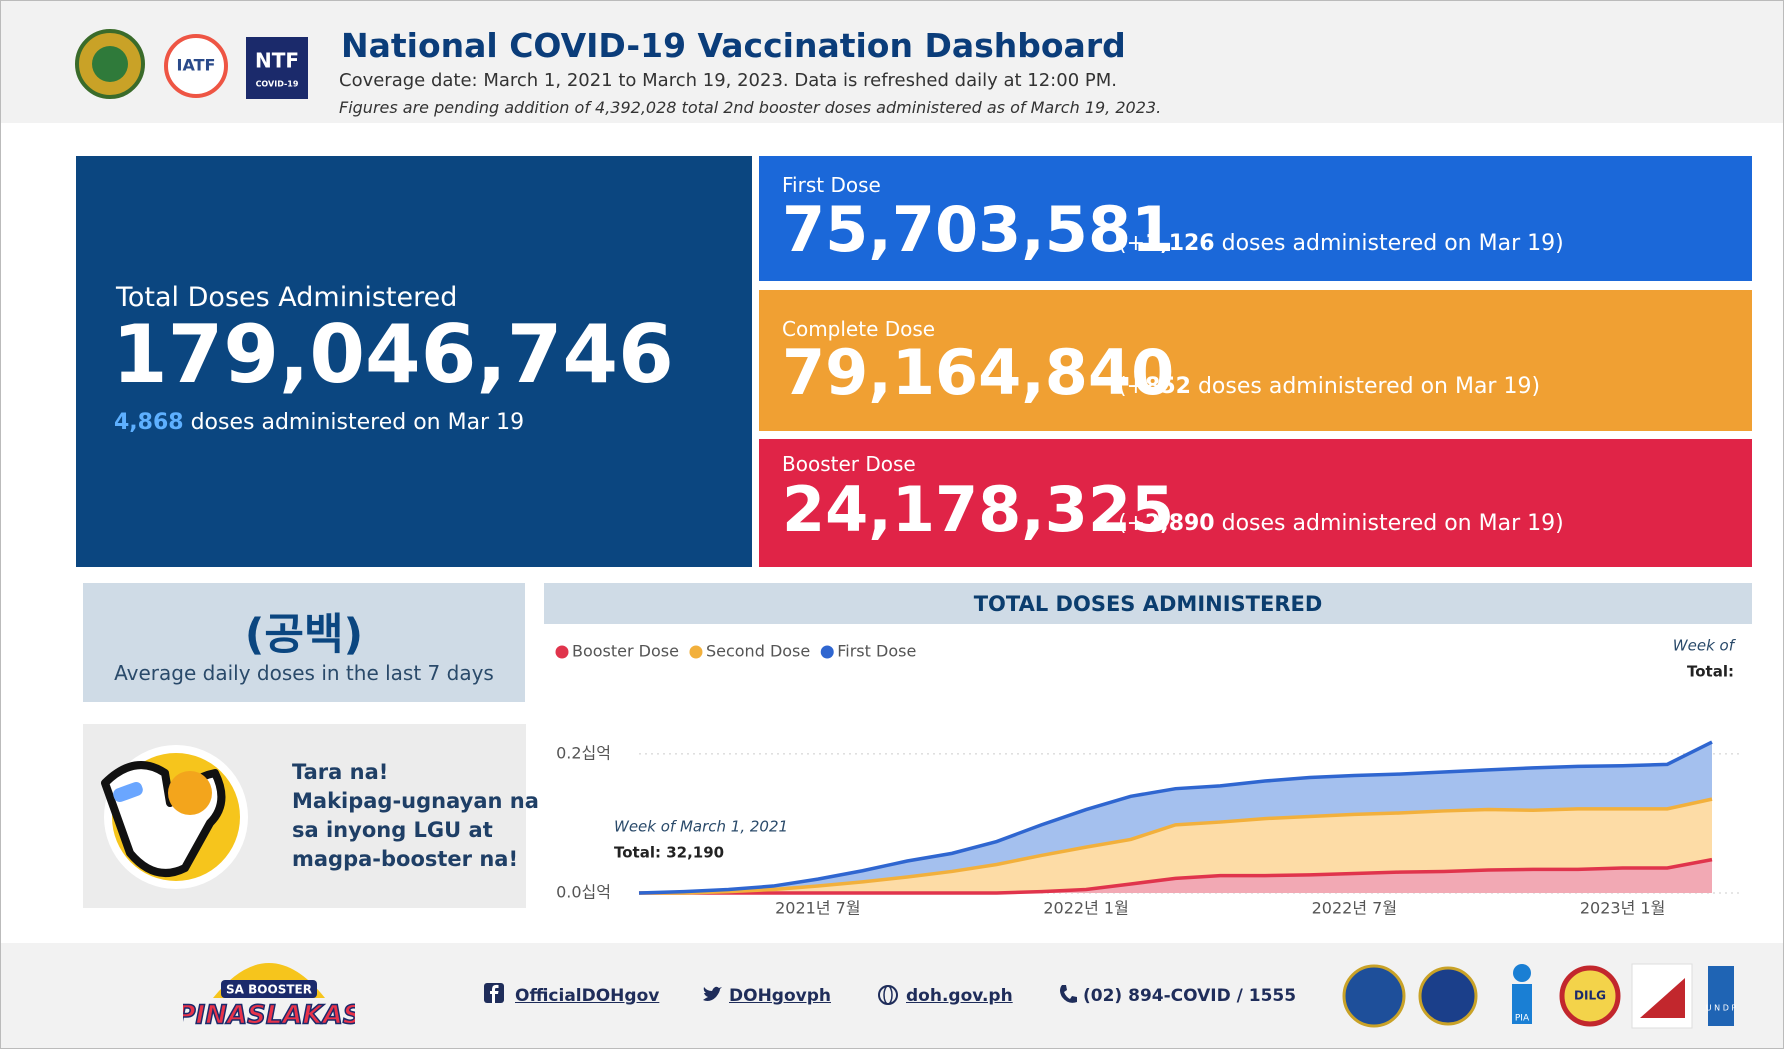 The height and width of the screenshot is (1049, 1784). Describe the element at coordinates (669, 853) in the screenshot. I see `tooltip-total: Total: 32,190` at that location.